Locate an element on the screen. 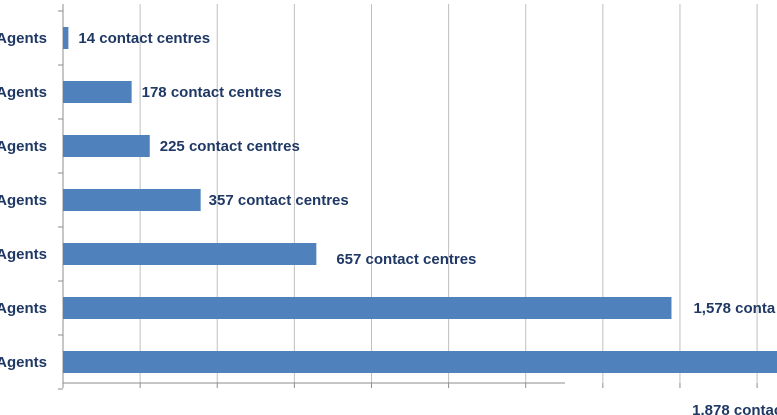 The image size is (777, 415). data-label: 225 contact centres is located at coordinates (230, 146).